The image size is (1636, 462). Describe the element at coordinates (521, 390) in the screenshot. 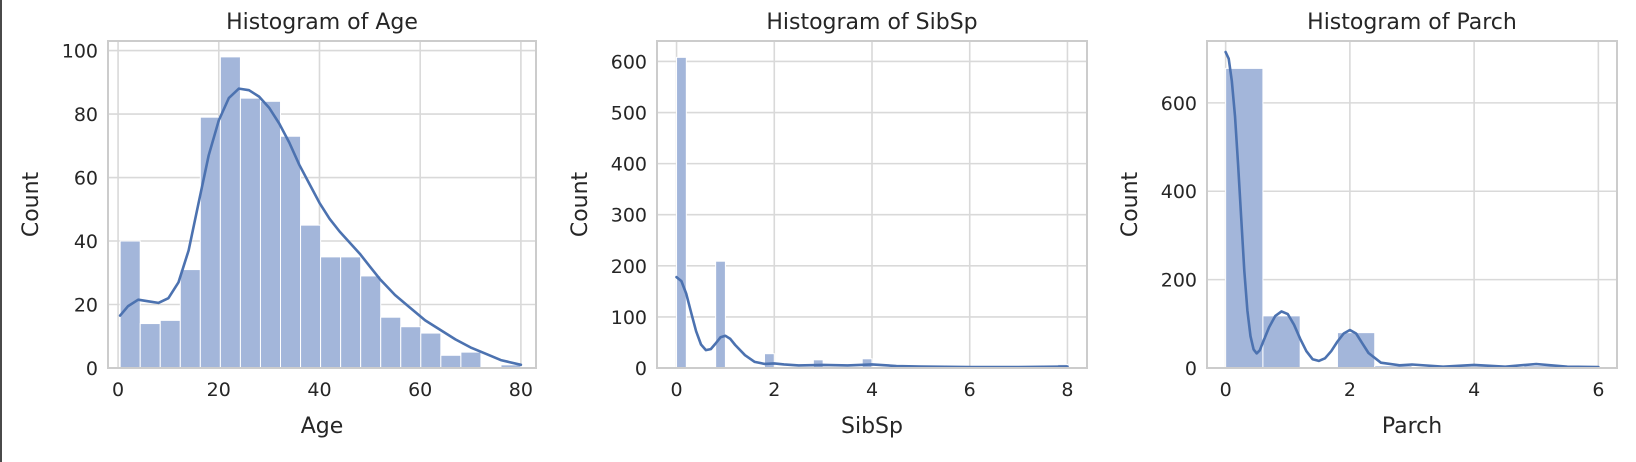

I see `x-tick-label: 80` at that location.